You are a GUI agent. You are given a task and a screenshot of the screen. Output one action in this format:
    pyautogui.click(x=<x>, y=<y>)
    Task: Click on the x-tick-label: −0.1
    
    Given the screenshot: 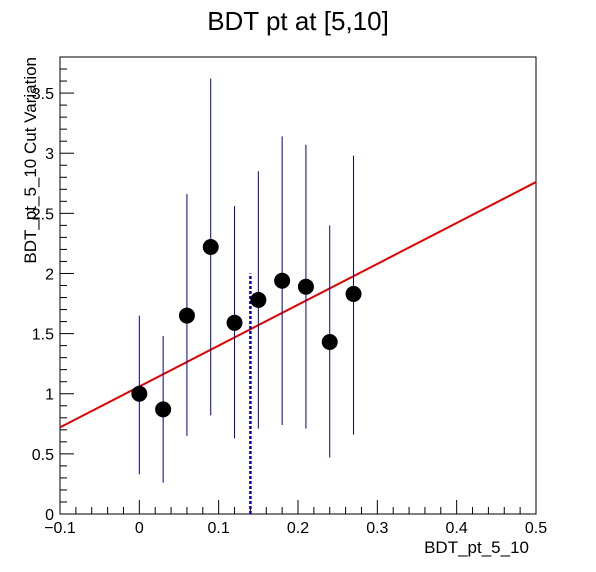 What is the action you would take?
    pyautogui.click(x=60, y=528)
    